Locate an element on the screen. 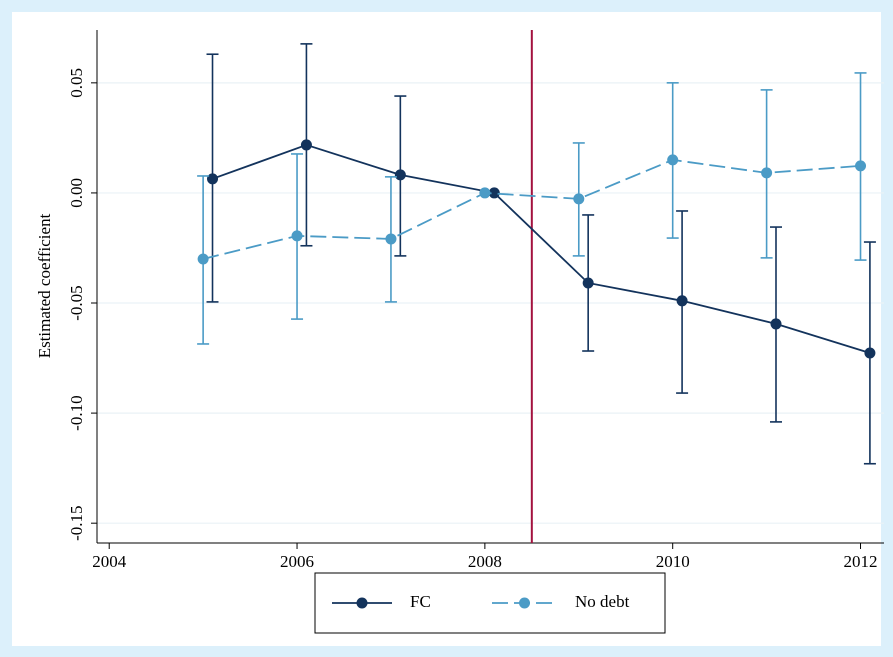 The image size is (893, 657). legend-label: No debt is located at coordinates (602, 601).